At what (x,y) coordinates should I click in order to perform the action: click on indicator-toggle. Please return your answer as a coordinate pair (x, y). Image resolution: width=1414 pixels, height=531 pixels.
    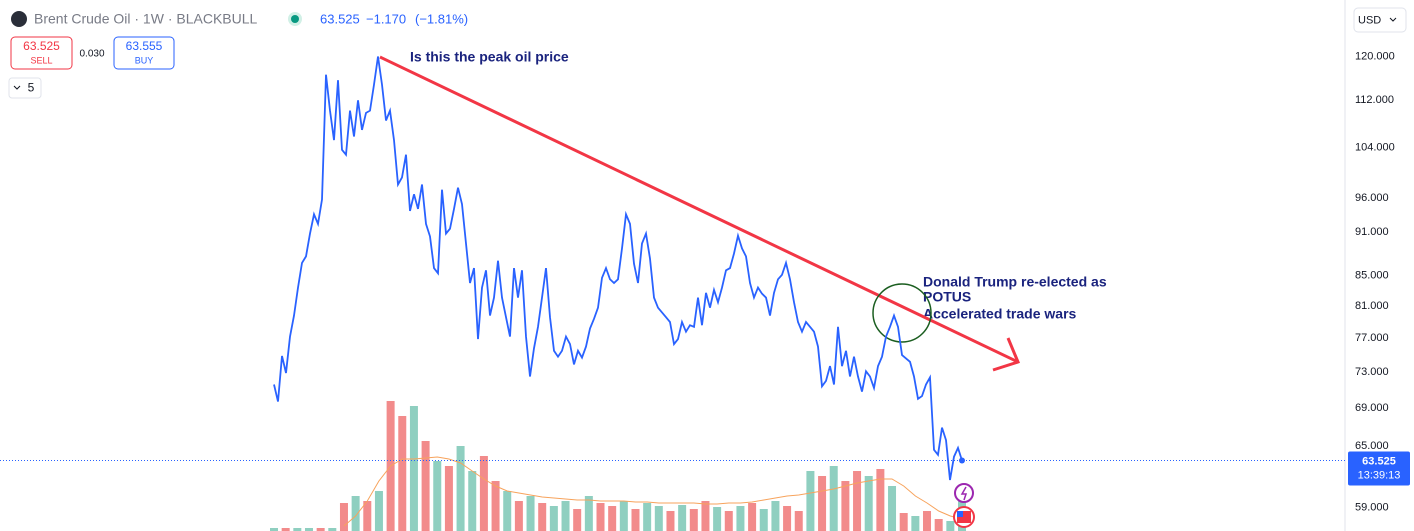
    Looking at the image, I should click on (25, 88).